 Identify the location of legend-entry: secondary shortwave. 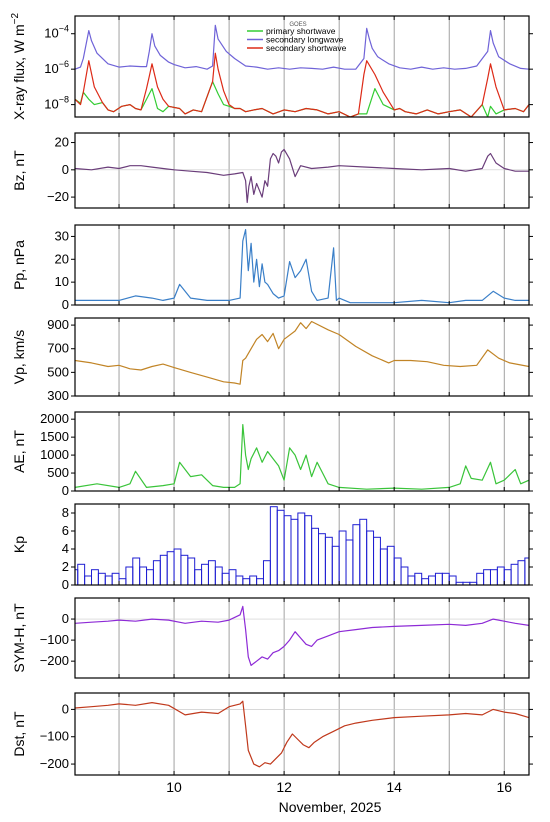
(306, 48).